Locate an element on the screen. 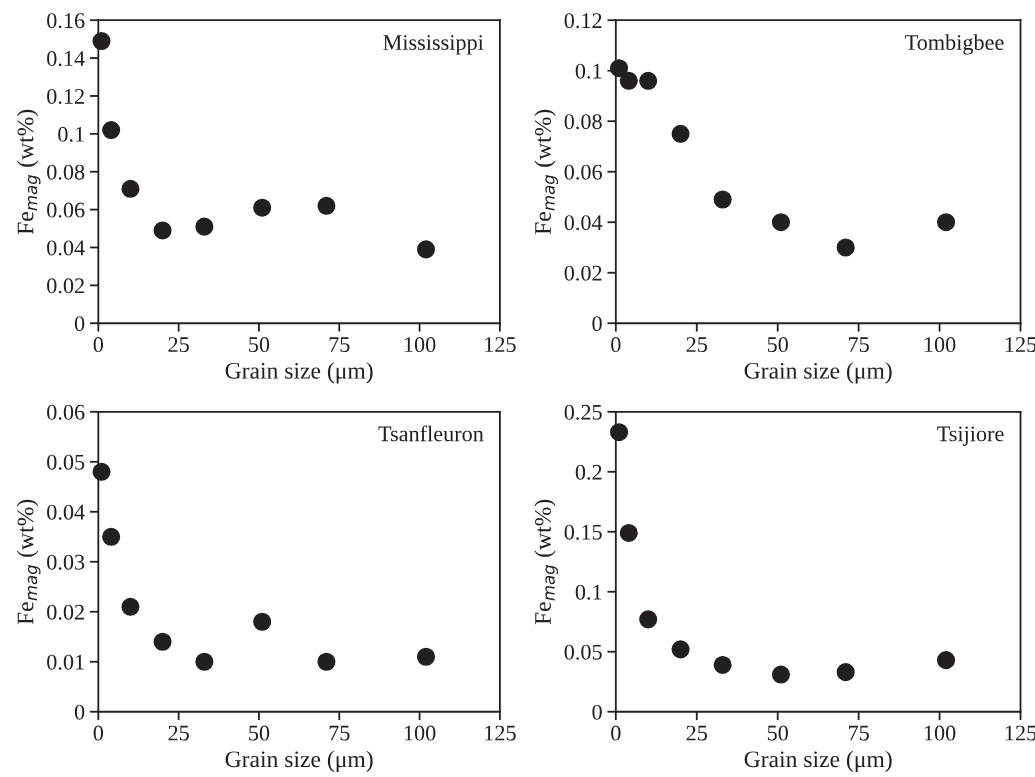 The image size is (1035, 777). y-tick-label: 0.01 is located at coordinates (65, 662).